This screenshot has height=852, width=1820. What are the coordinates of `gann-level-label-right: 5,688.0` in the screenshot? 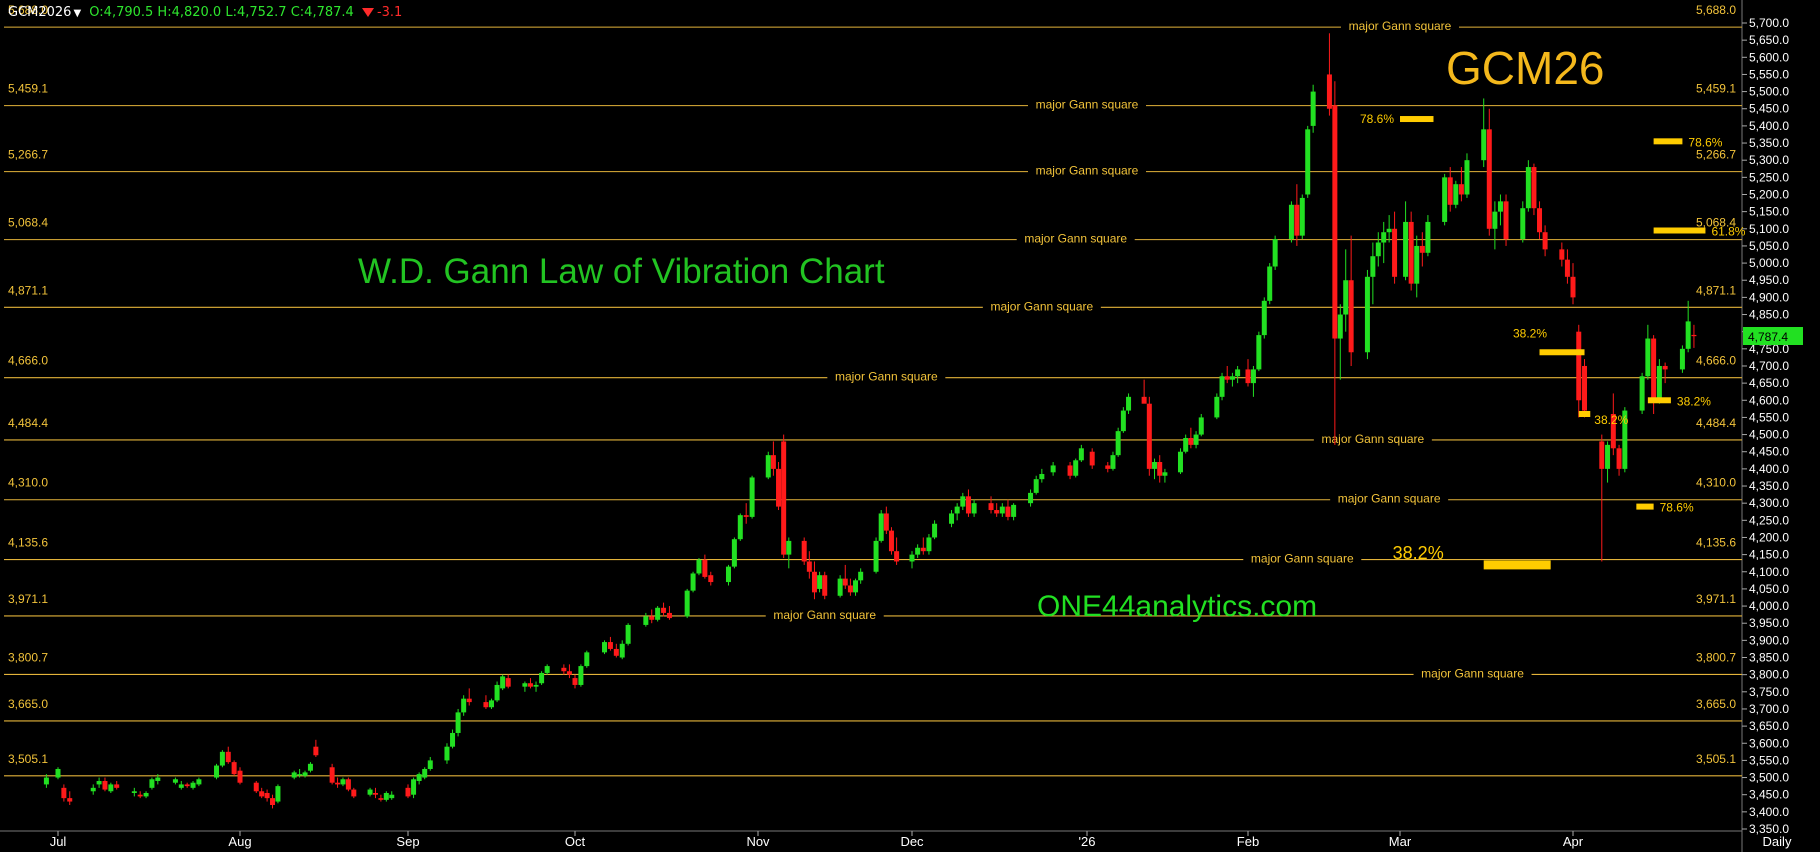 It's located at (1716, 10).